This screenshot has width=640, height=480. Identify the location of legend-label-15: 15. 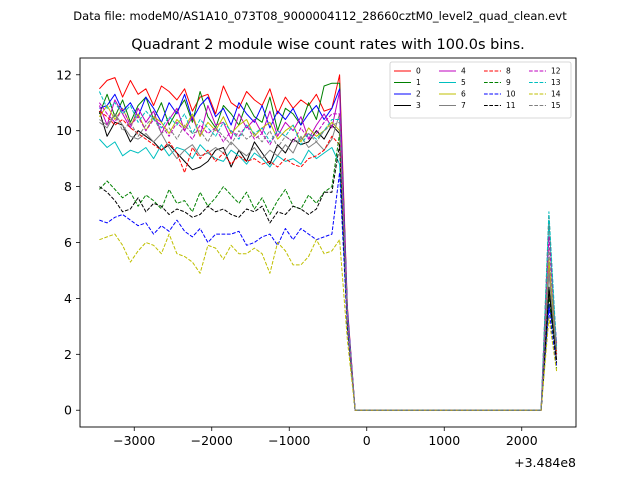
(556, 105).